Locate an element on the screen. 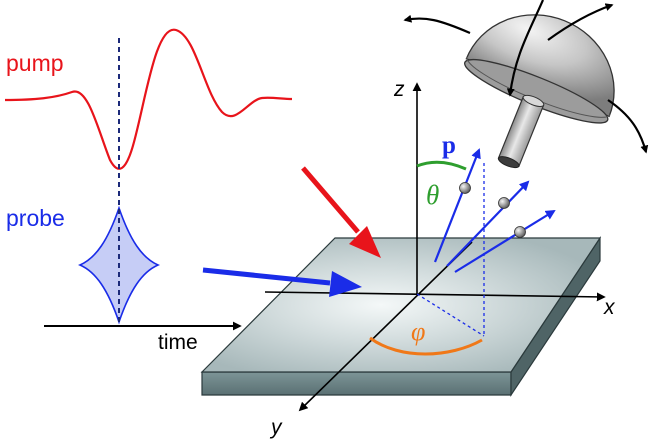 The width and height of the screenshot is (653, 445). momentum-vector is located at coordinates (457, 205).